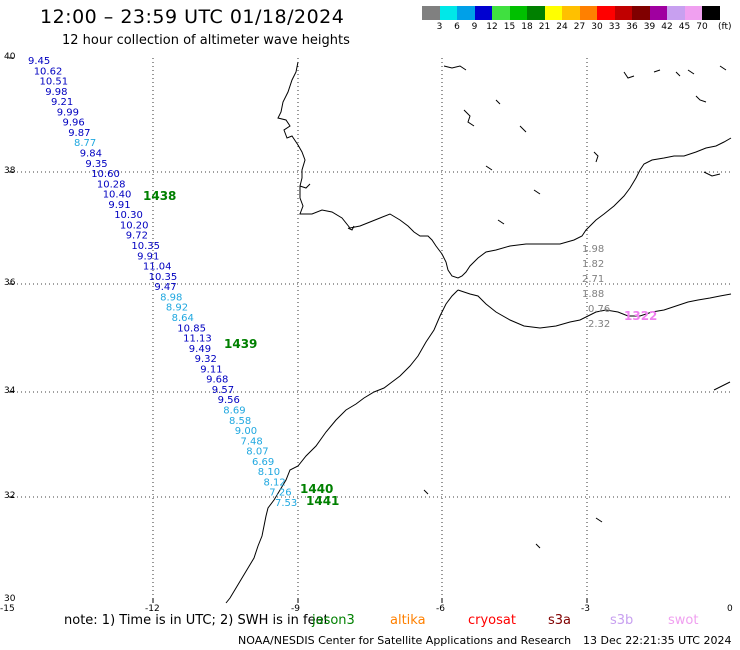 This screenshot has width=740, height=650. What do you see at coordinates (593, 249) in the screenshot?
I see `swh-value: 1.98` at bounding box center [593, 249].